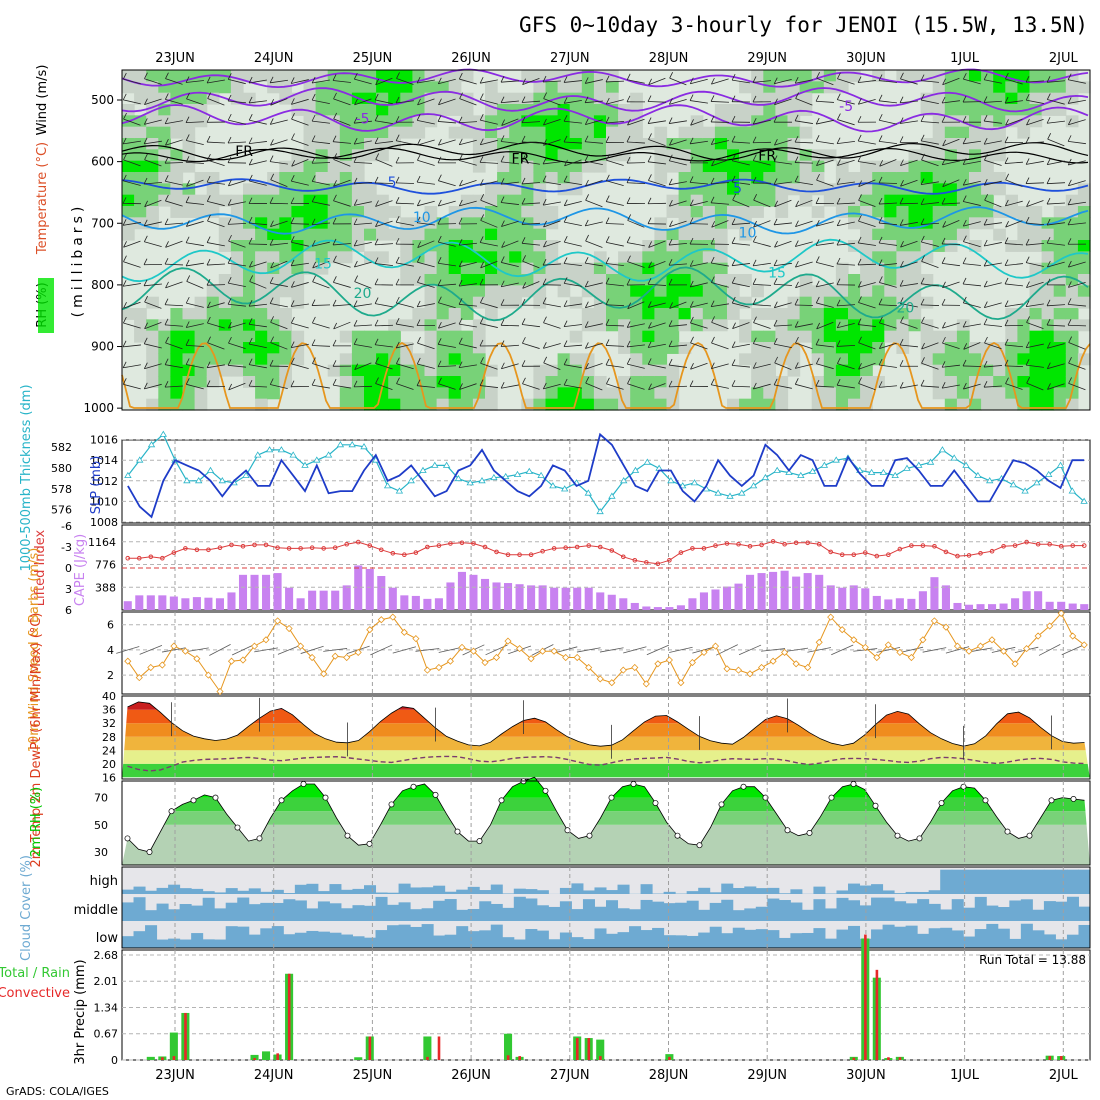 This screenshot has width=1100, height=1100. What do you see at coordinates (46, 305) in the screenshot?
I see `legend-rh-swatch` at bounding box center [46, 305].